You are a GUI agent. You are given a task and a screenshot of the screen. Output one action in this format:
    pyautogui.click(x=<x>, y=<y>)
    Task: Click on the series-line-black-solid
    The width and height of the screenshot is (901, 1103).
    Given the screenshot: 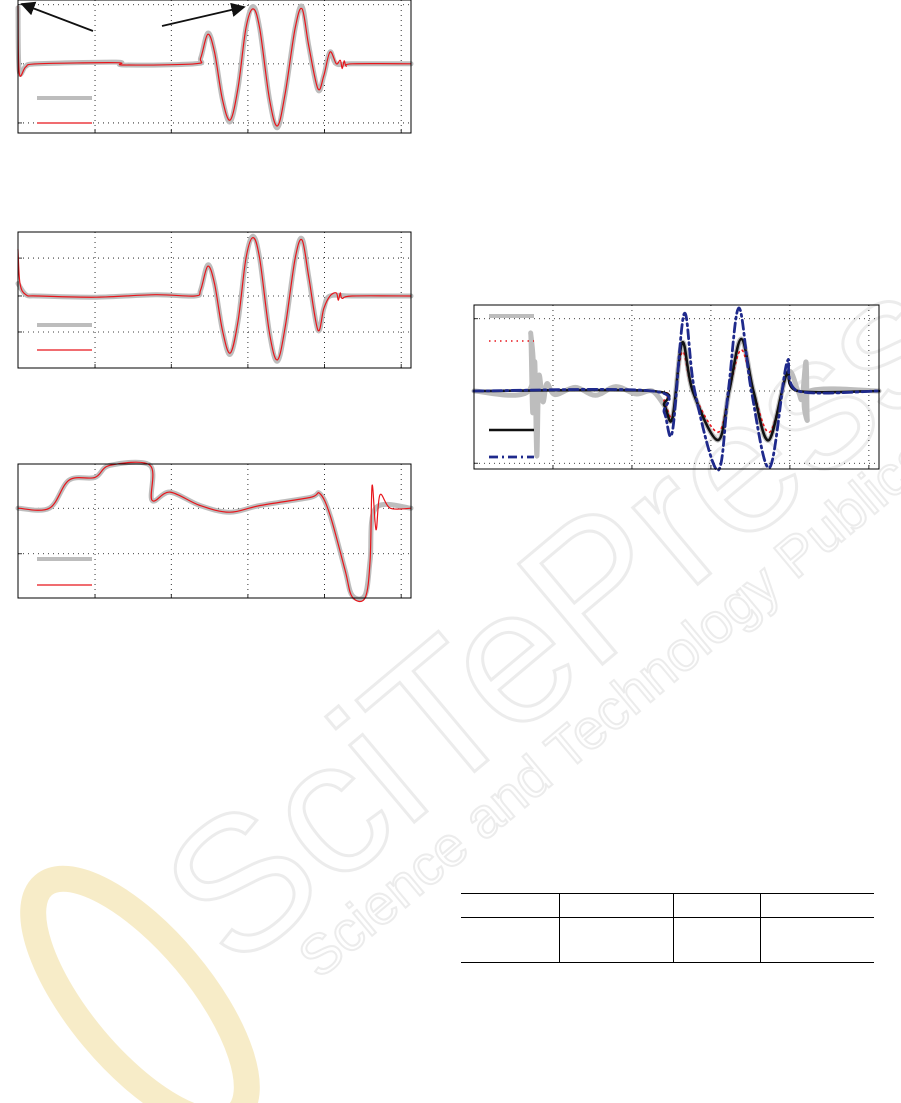 What is the action you would take?
    pyautogui.click(x=676, y=389)
    